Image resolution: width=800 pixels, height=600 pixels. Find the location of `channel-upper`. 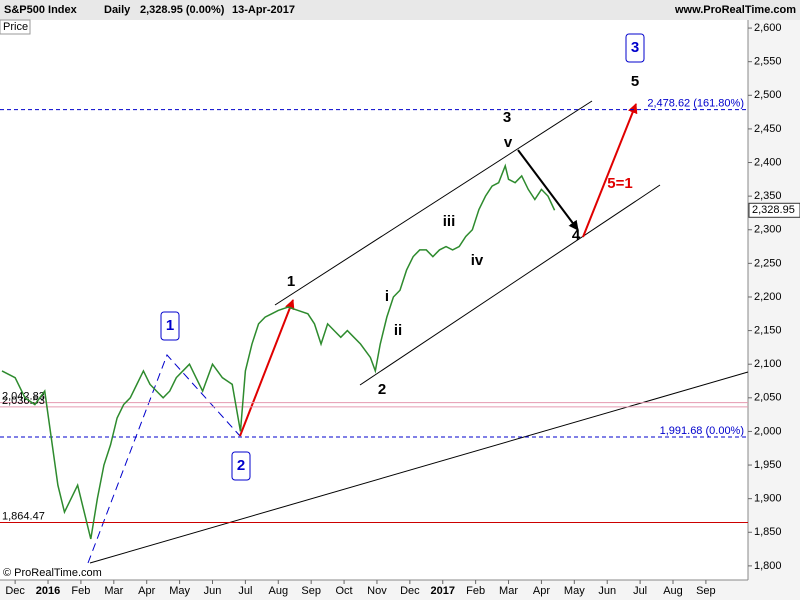

channel-upper is located at coordinates (433, 203).